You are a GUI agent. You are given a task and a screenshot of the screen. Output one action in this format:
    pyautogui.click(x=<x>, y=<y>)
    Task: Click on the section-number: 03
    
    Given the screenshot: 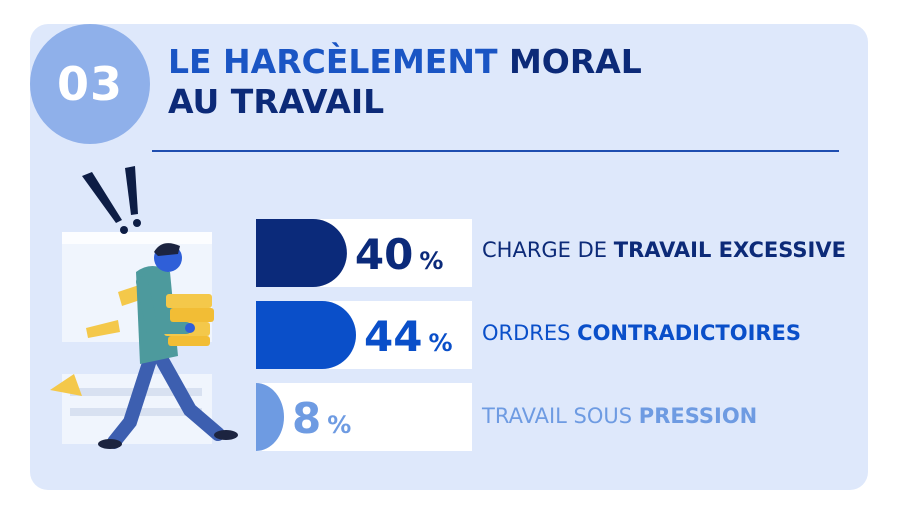 What is the action you would take?
    pyautogui.click(x=89, y=84)
    